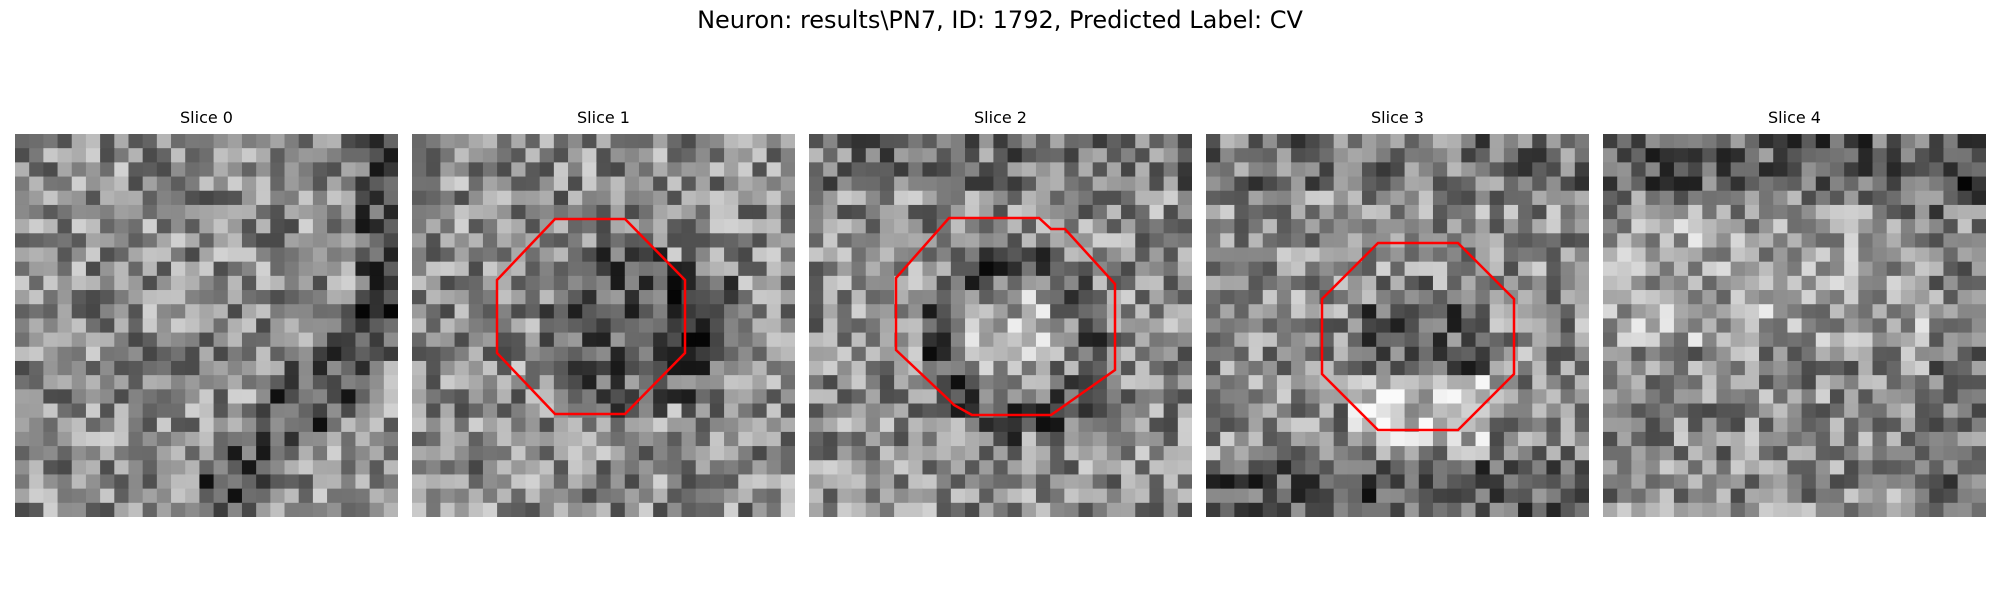 The width and height of the screenshot is (2000, 600). I want to click on slice-panel-1: Slice 1, so click(603, 312).